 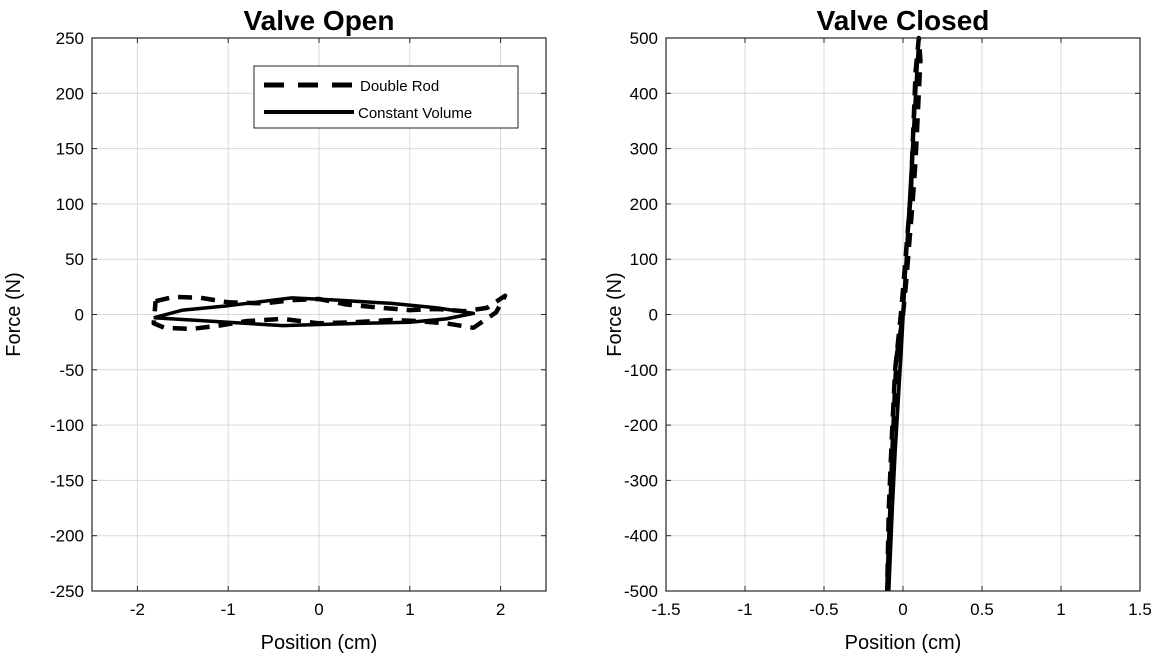 I want to click on valve-open-y-tick-label: 0, so click(x=79, y=315).